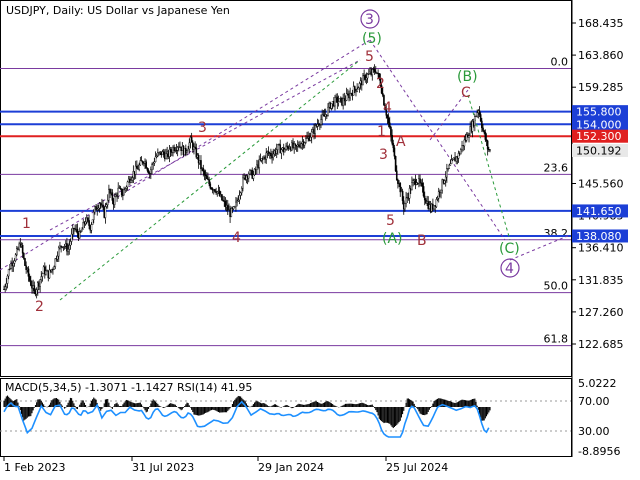 This screenshot has height=480, width=640. What do you see at coordinates (556, 167) in the screenshot?
I see `fib-label: 23.6` at bounding box center [556, 167].